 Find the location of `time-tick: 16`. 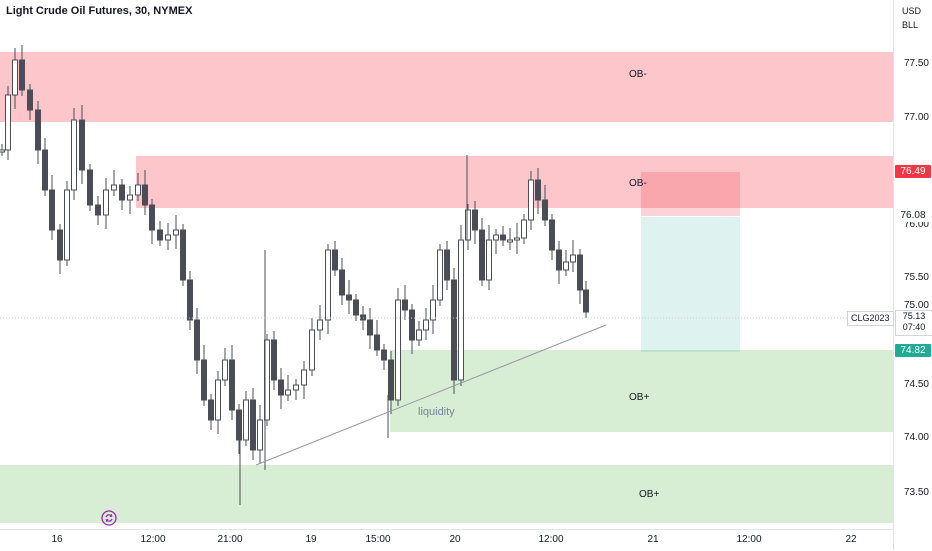

time-tick: 16 is located at coordinates (57, 539).